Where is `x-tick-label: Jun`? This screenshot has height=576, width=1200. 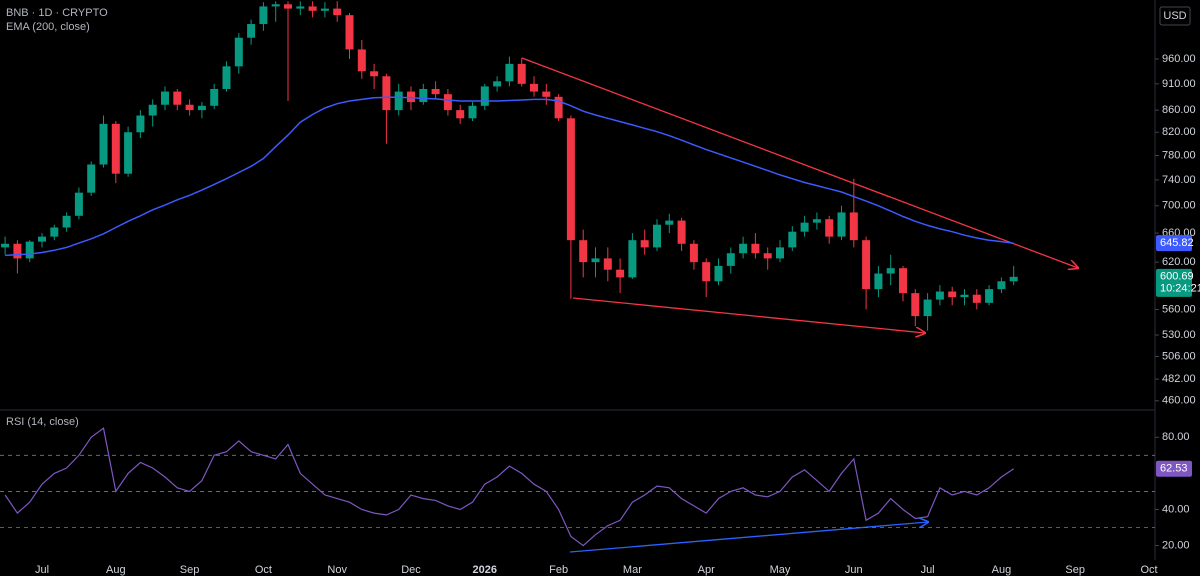
x-tick-label: Jun is located at coordinates (854, 570).